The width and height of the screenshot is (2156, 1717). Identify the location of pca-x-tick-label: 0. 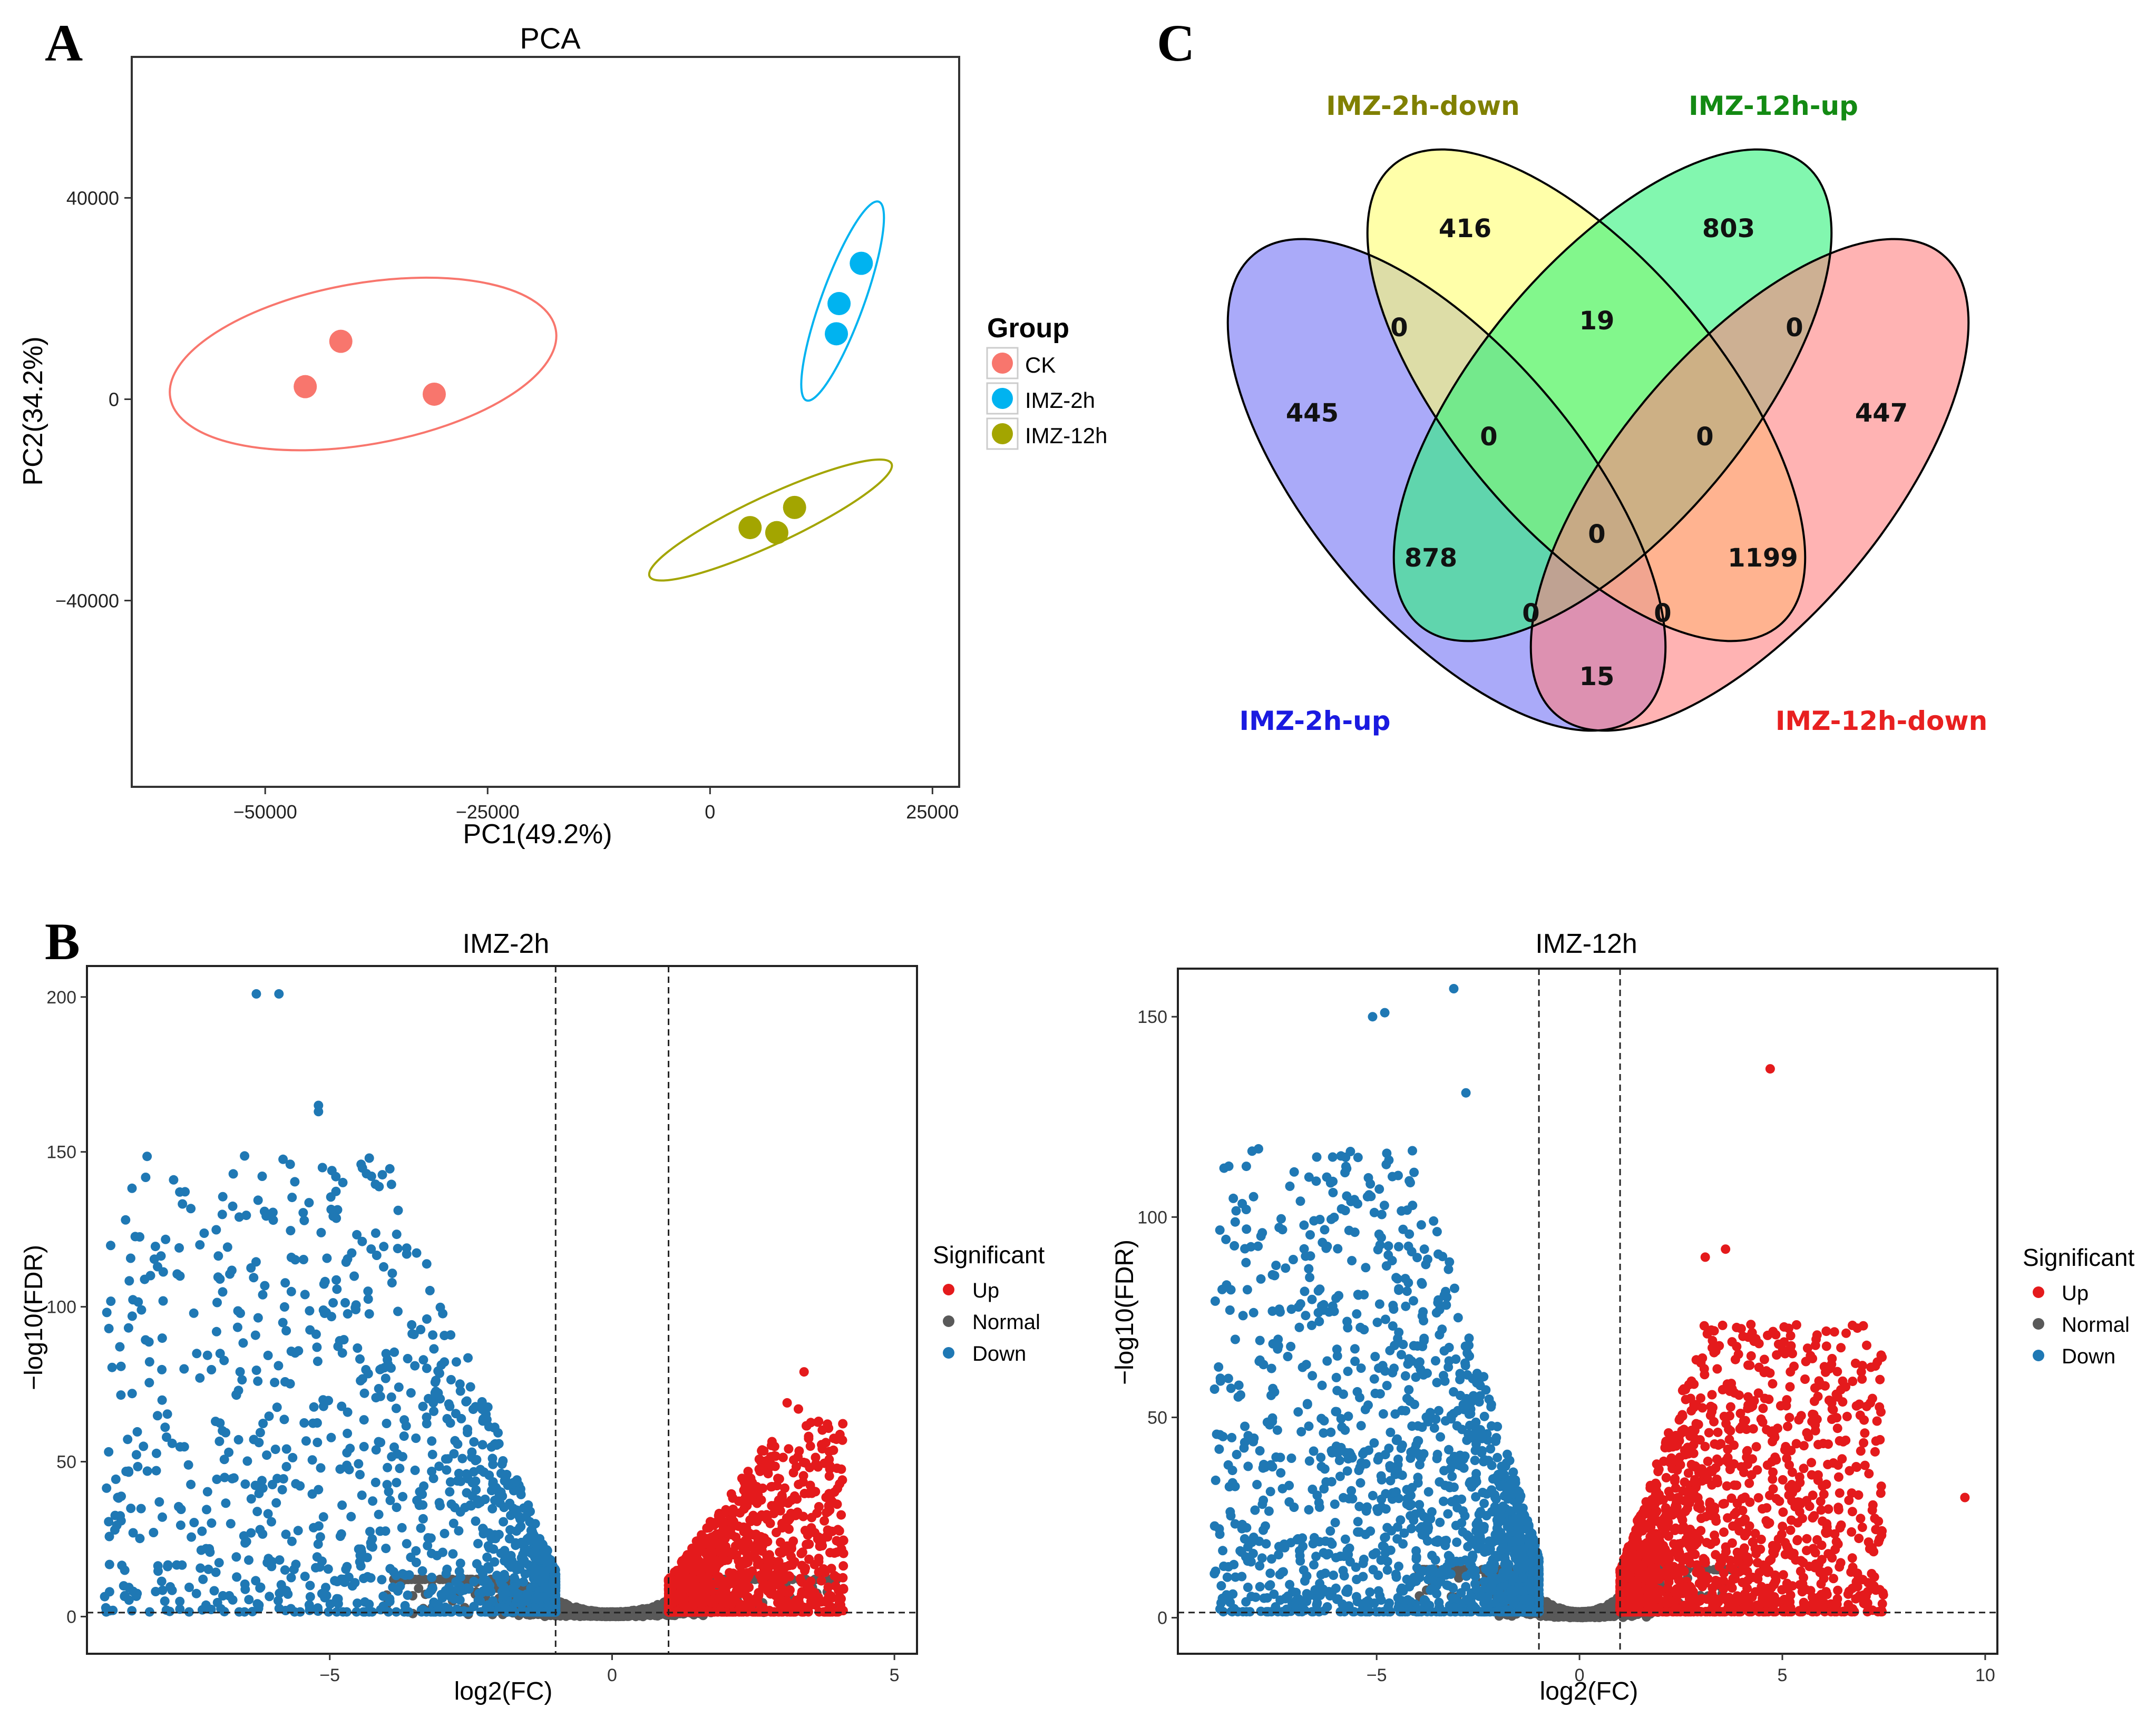
(710, 812).